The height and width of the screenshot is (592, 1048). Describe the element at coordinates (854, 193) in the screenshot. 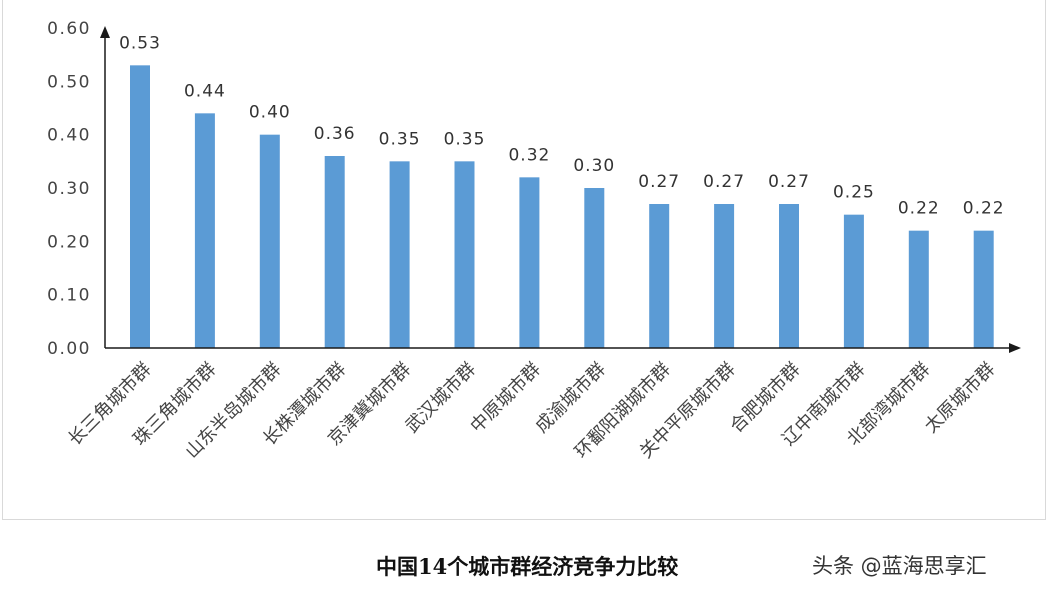

I see `data-label: 0.25` at that location.